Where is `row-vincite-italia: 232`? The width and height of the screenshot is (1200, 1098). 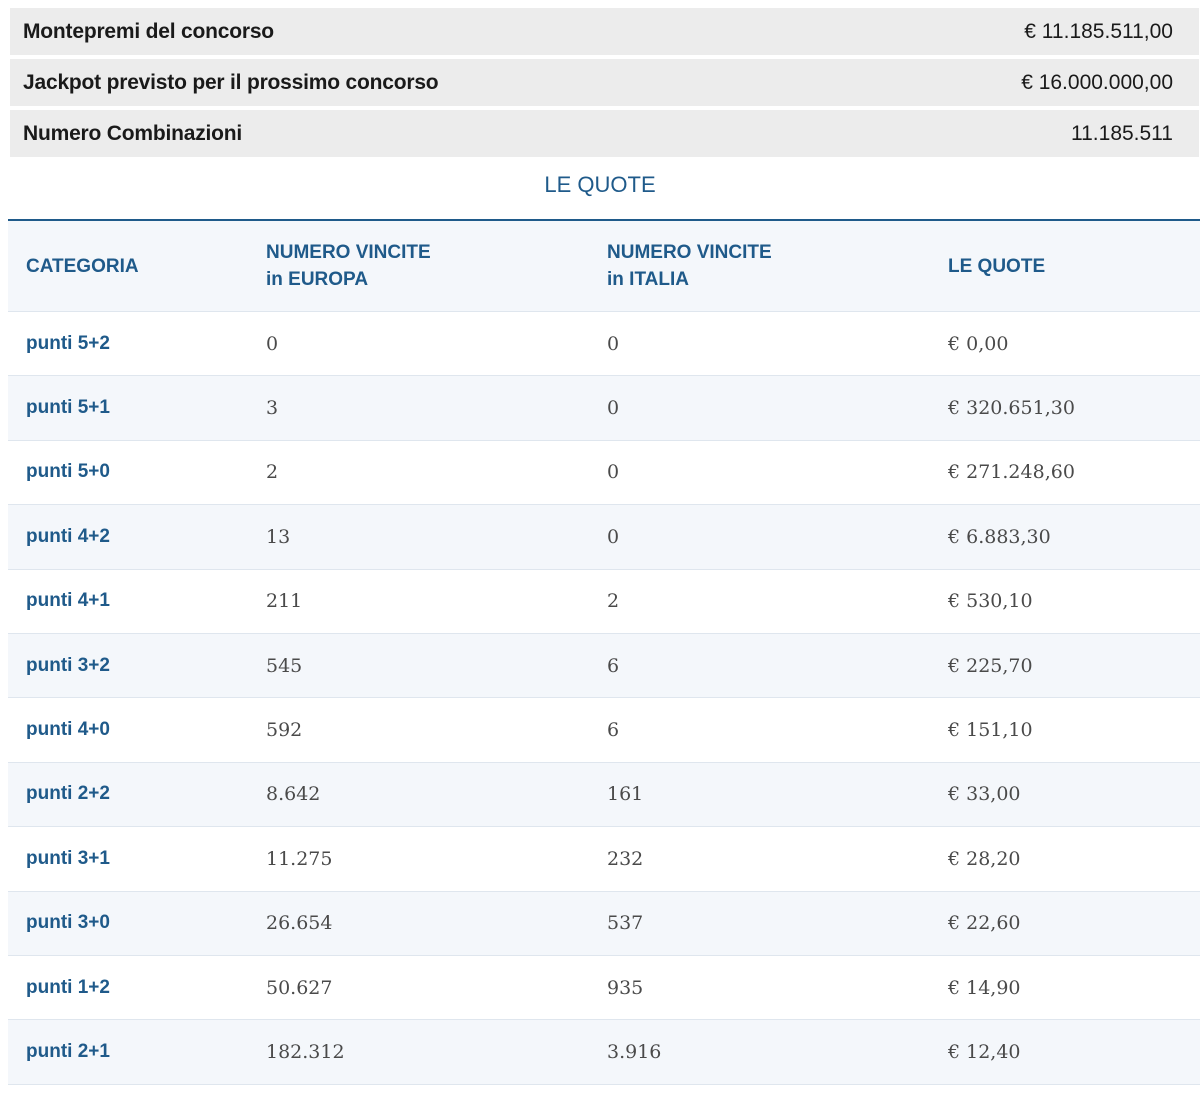 row-vincite-italia: 232 is located at coordinates (625, 858).